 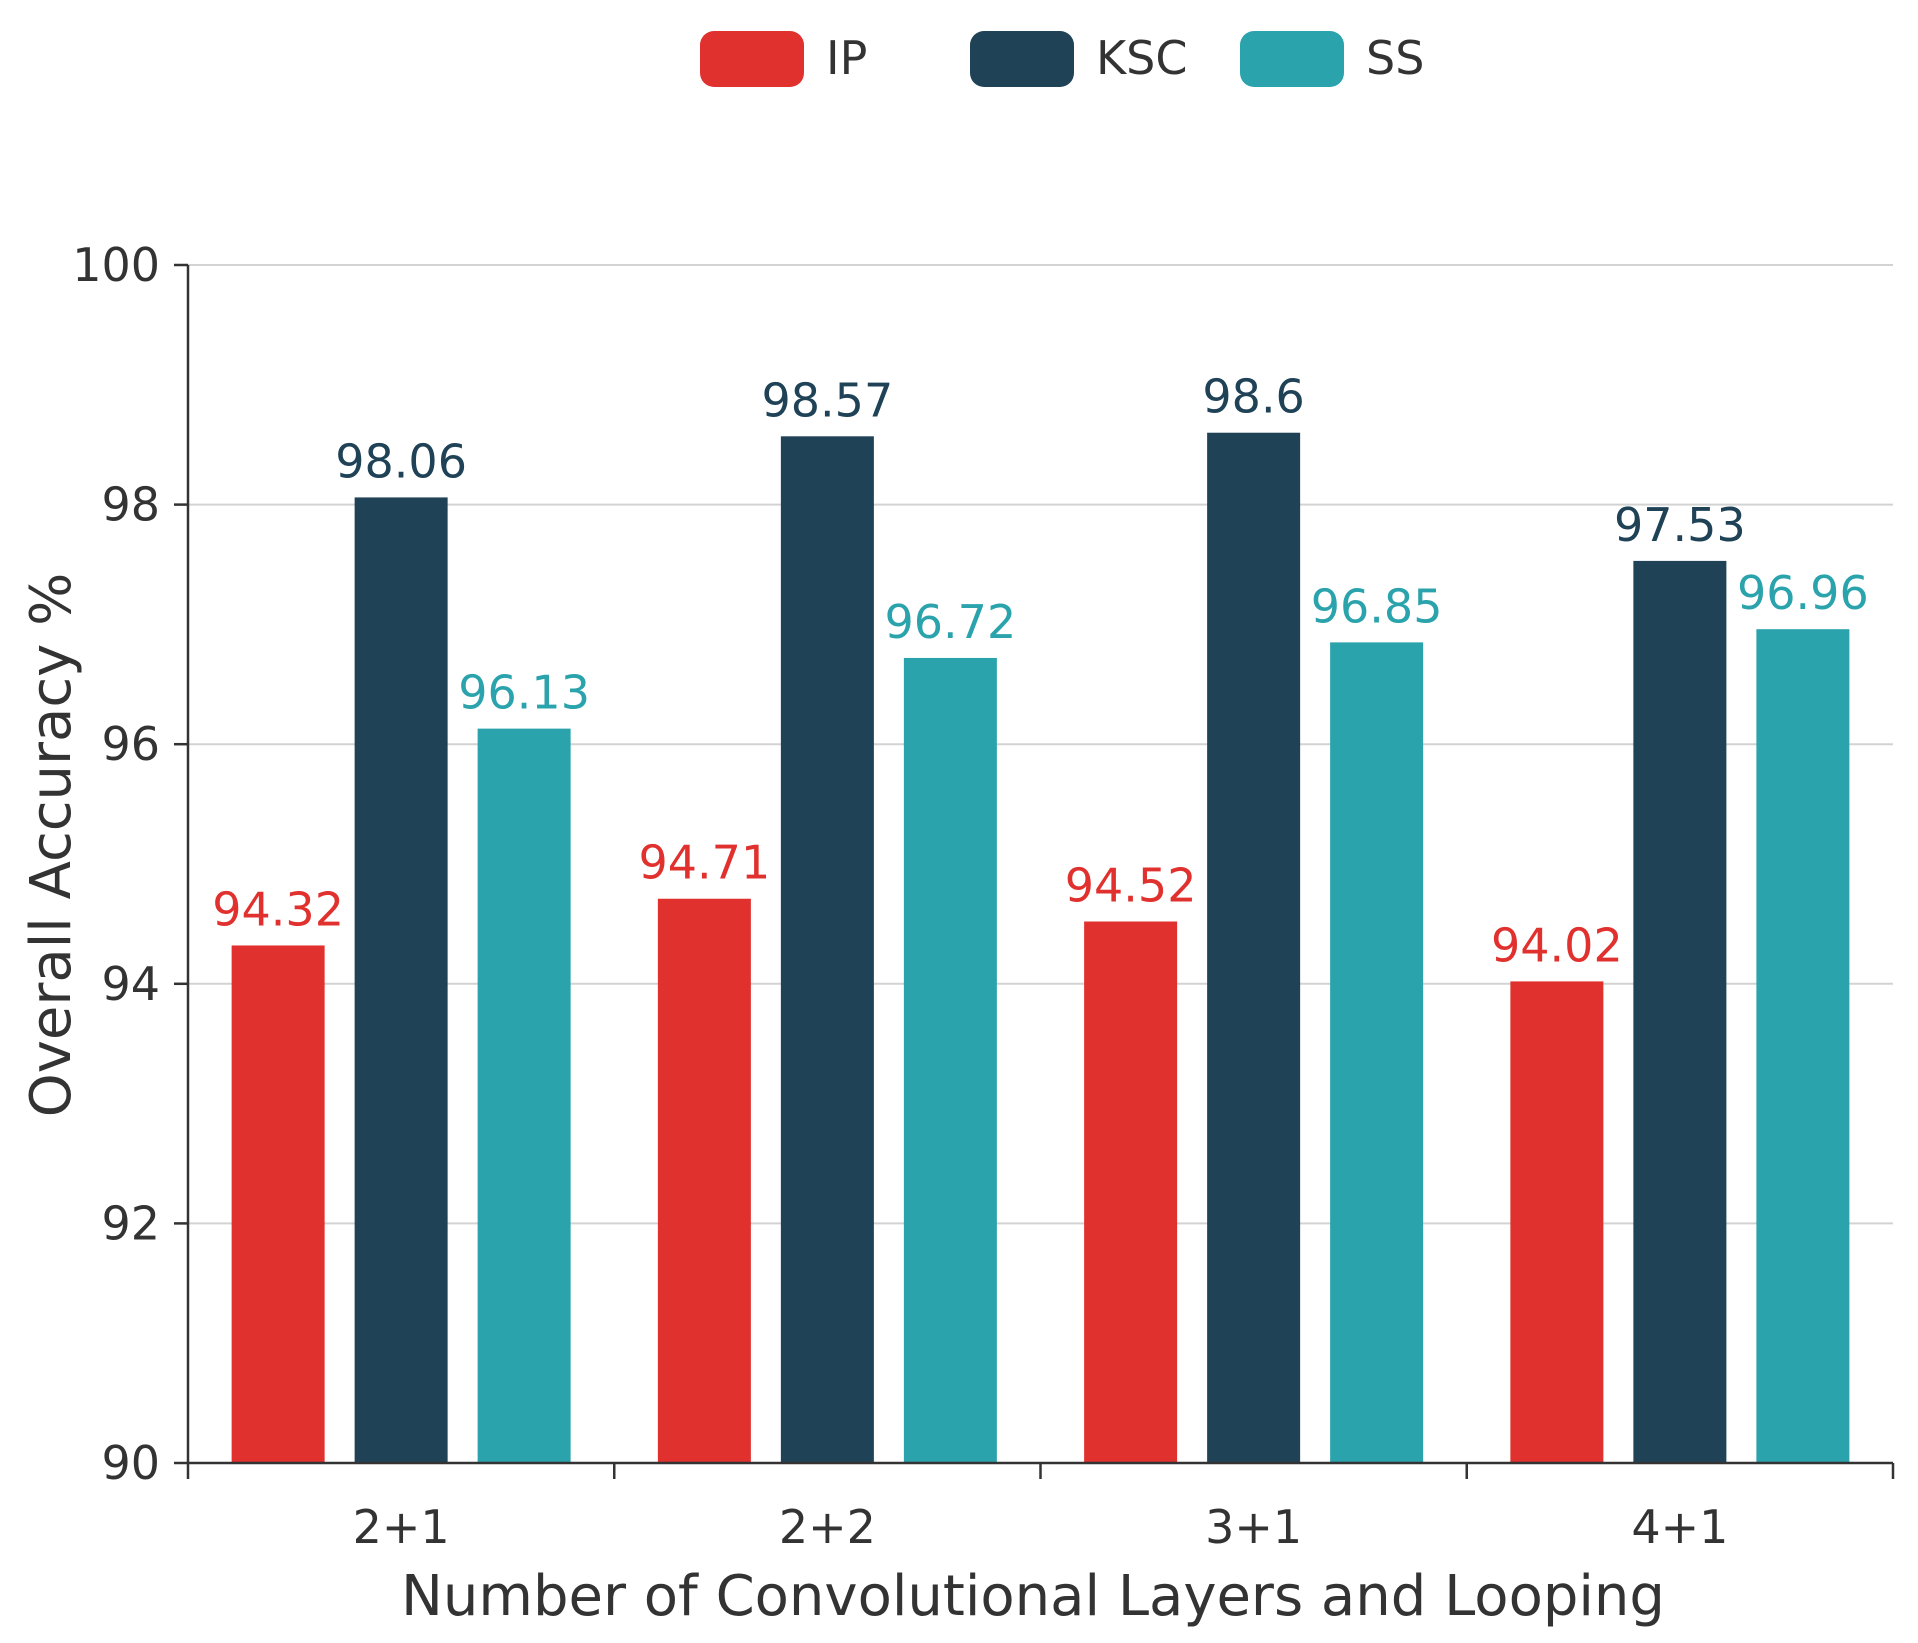 What do you see at coordinates (1253, 397) in the screenshot?
I see `data-label-ksc-3+1: 98.6` at bounding box center [1253, 397].